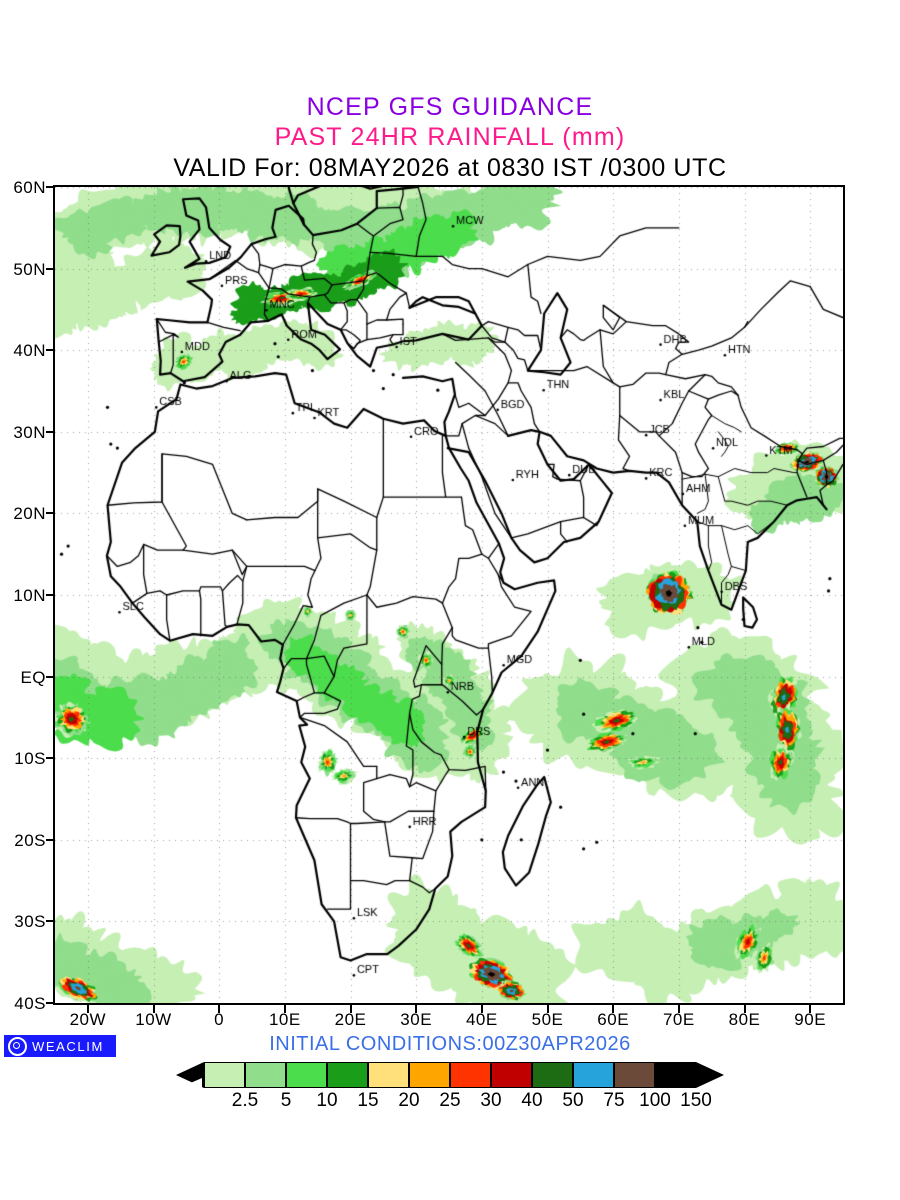 Image resolution: width=900 pixels, height=1200 pixels. What do you see at coordinates (29, 269) in the screenshot?
I see `y-axis-tick-label: 50N` at bounding box center [29, 269].